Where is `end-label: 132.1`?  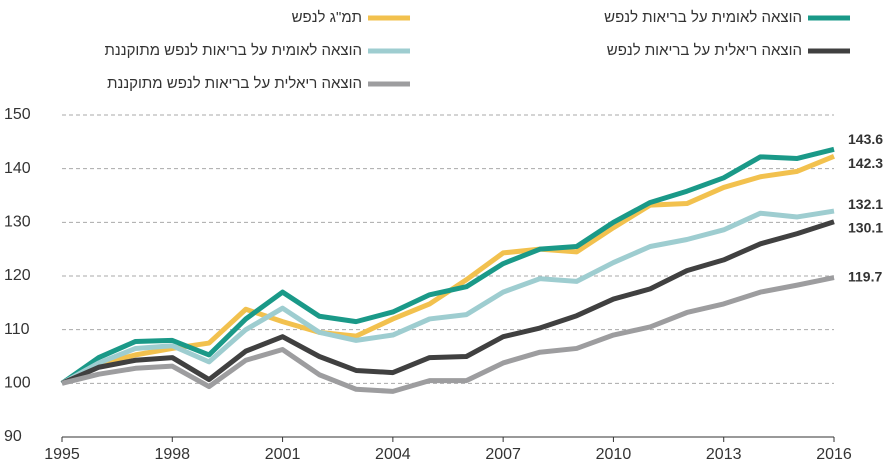 end-label: 132.1 is located at coordinates (865, 204).